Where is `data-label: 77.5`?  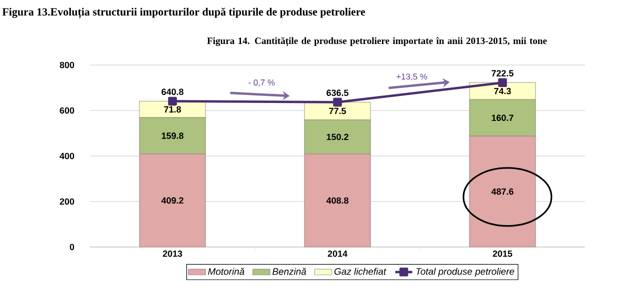
data-label: 77.5 is located at coordinates (337, 111).